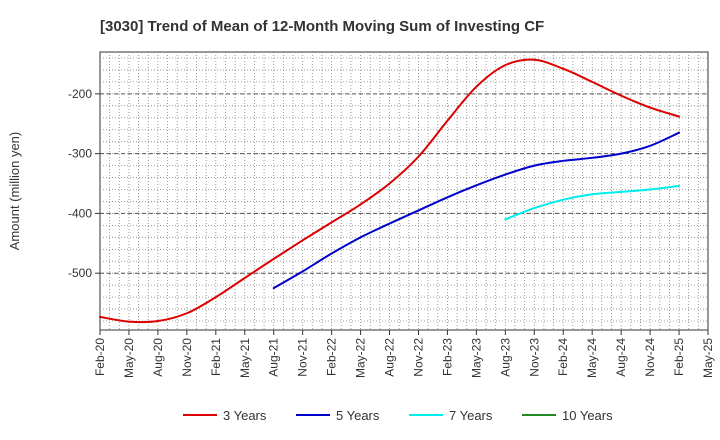  What do you see at coordinates (158, 357) in the screenshot?
I see `x-tick-label: Aug-20` at bounding box center [158, 357].